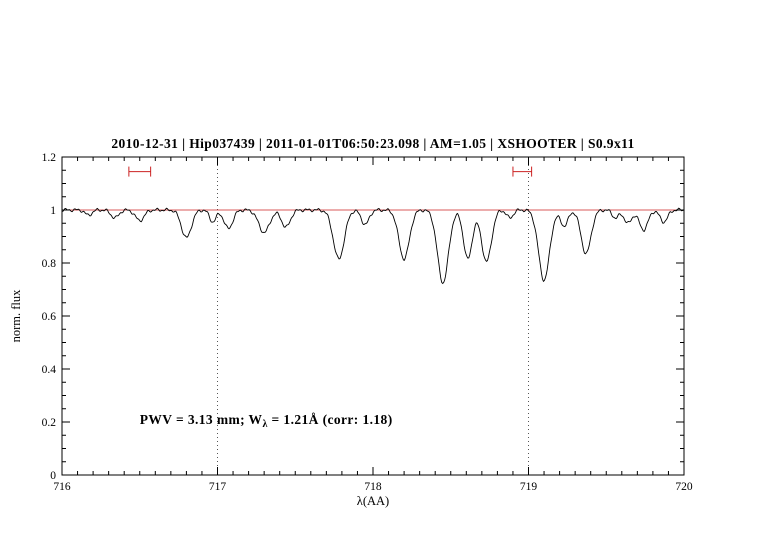 The image size is (782, 542). I want to click on pwv-annotation-suffix: = 1.21Å (corr: 1.18), so click(330, 419).